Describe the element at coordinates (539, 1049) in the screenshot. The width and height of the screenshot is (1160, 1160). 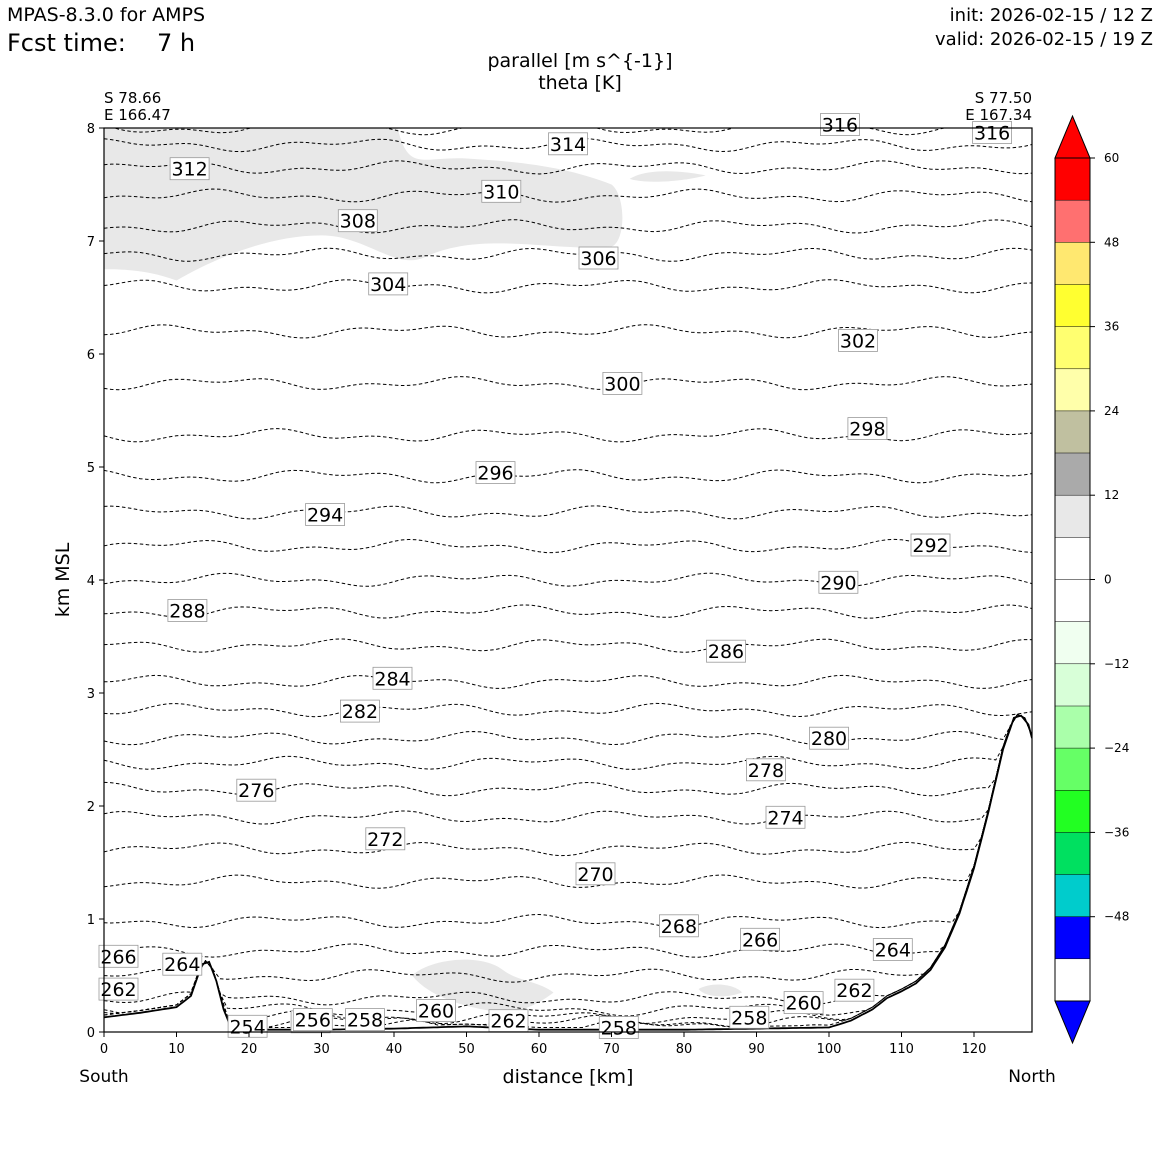
I see `x-tick-label: 60` at that location.